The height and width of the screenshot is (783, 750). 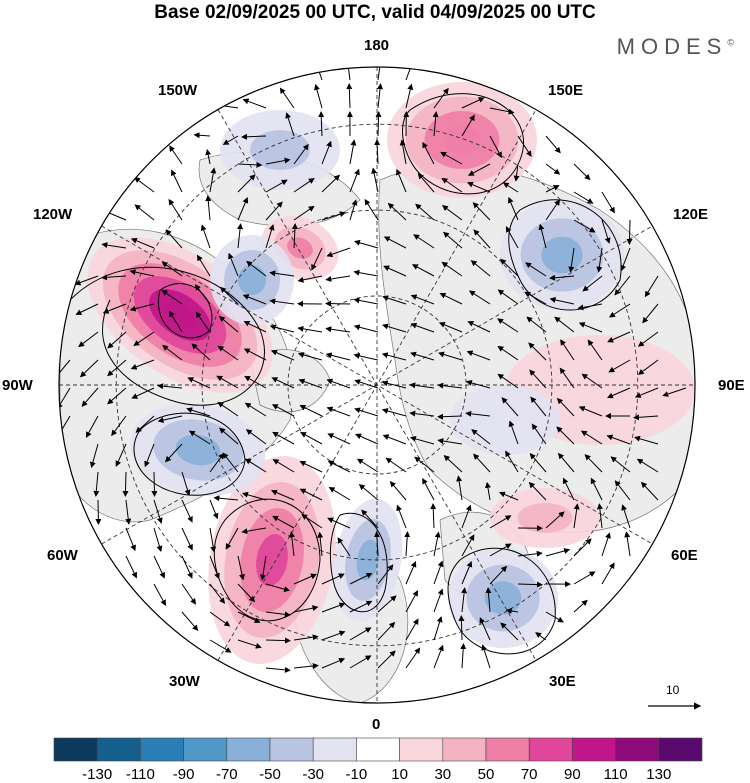 I want to click on anomaly-neg-gulf-alaska, so click(x=280, y=150).